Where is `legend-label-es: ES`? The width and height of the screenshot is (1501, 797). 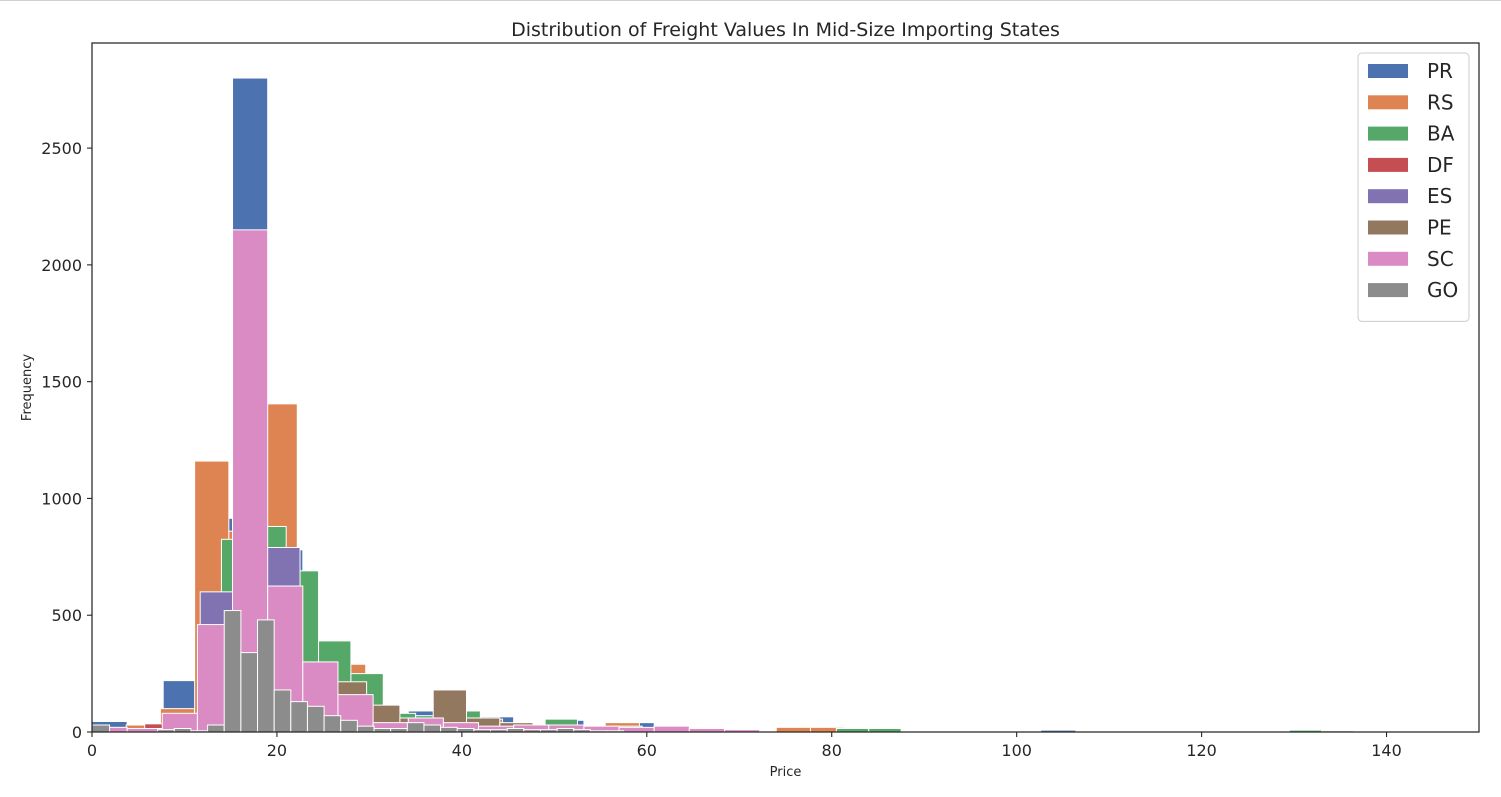 legend-label-es: ES is located at coordinates (1439, 196).